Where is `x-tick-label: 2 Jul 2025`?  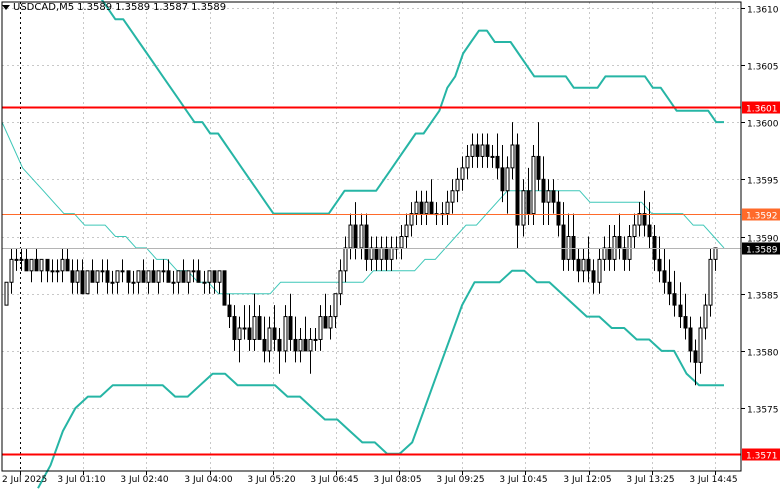 x-tick-label: 2 Jul 2025 is located at coordinates (24, 480).